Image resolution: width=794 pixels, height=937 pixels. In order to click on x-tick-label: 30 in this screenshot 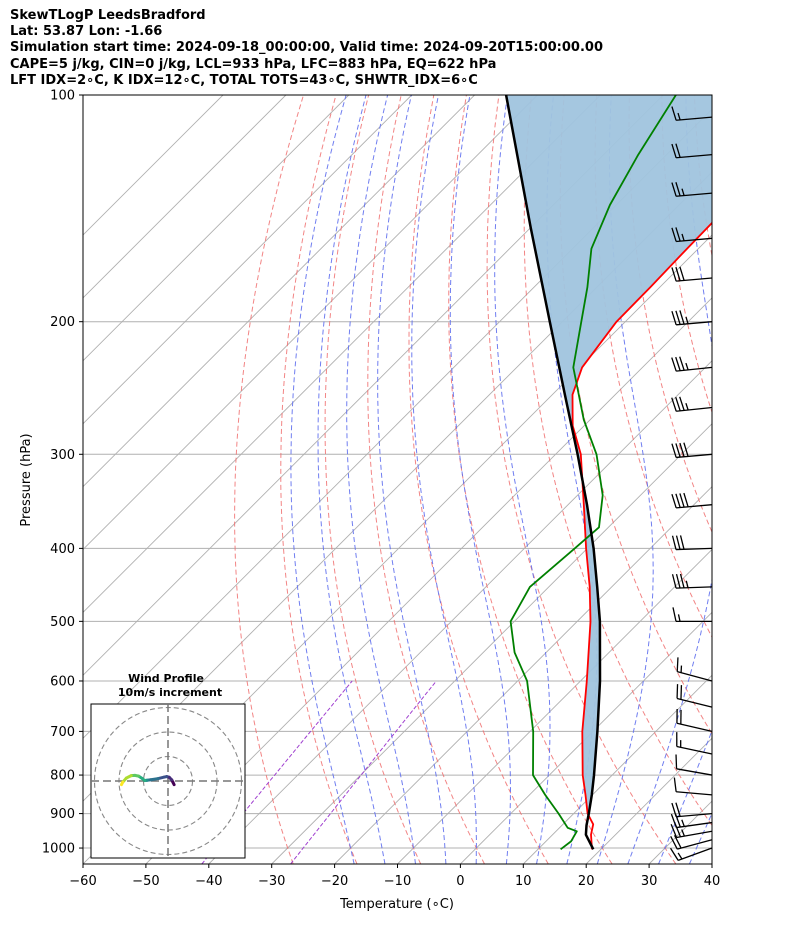, I will do `click(649, 881)`.